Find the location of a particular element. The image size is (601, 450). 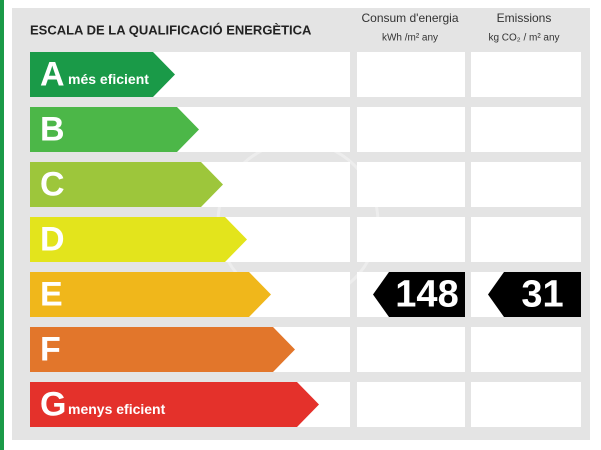

rating-letter: G is located at coordinates (53, 404).